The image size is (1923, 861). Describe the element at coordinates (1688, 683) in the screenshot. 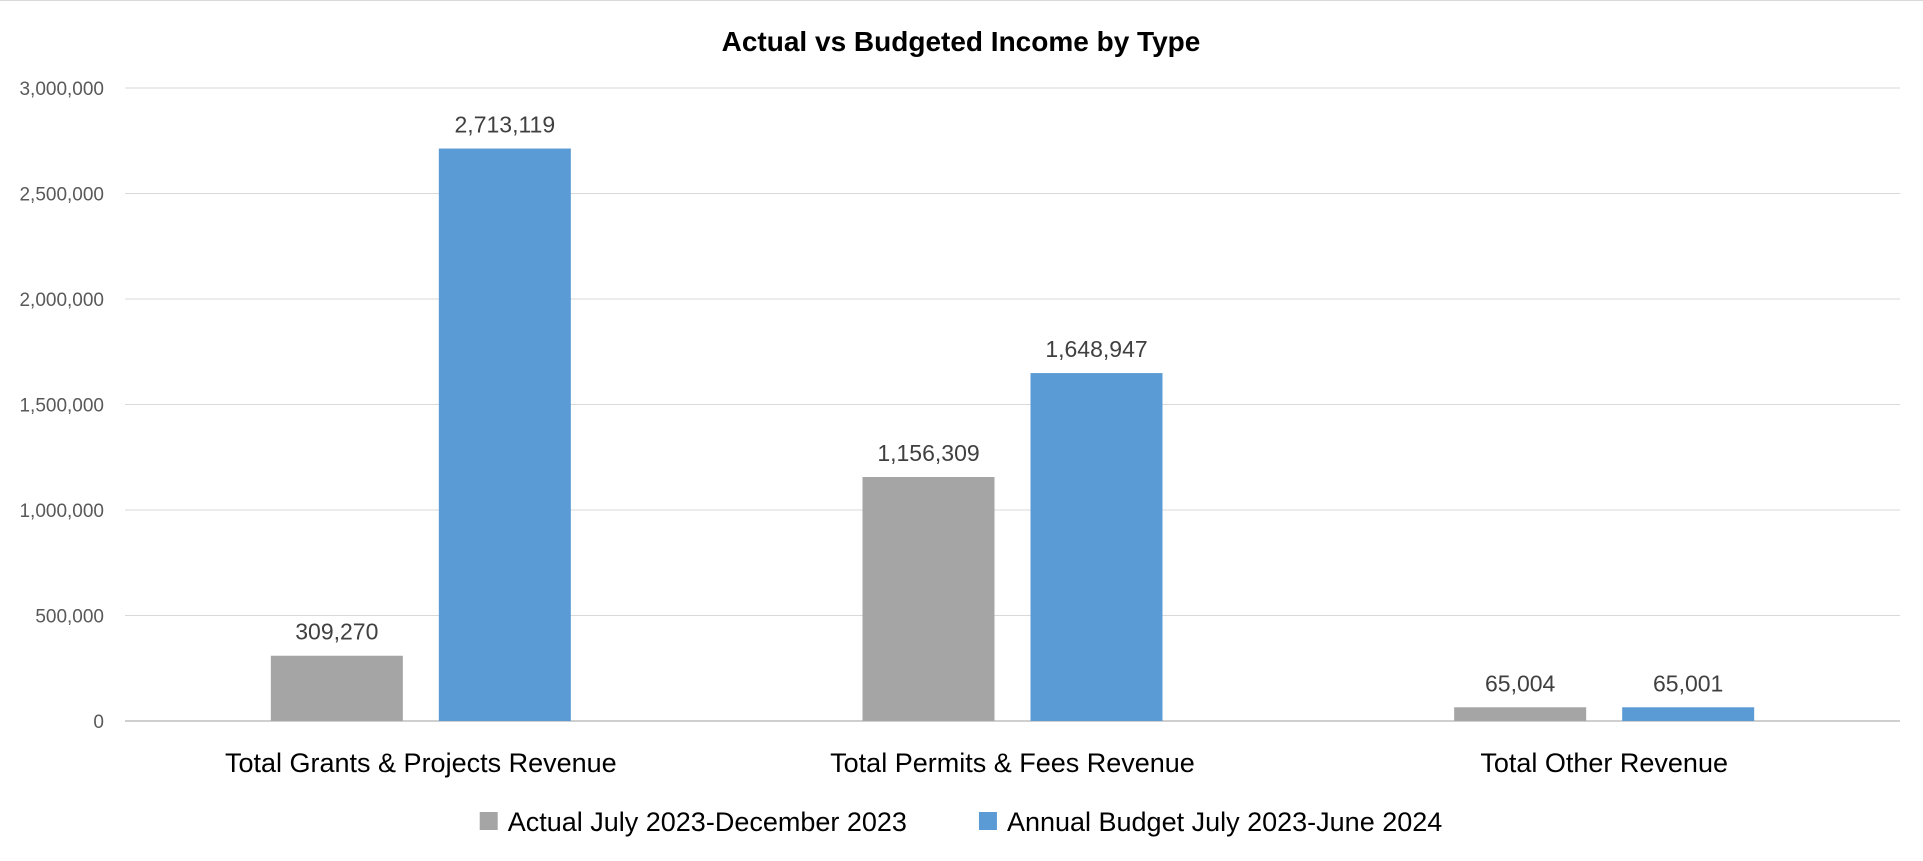

I see `data-label: 65,001` at that location.